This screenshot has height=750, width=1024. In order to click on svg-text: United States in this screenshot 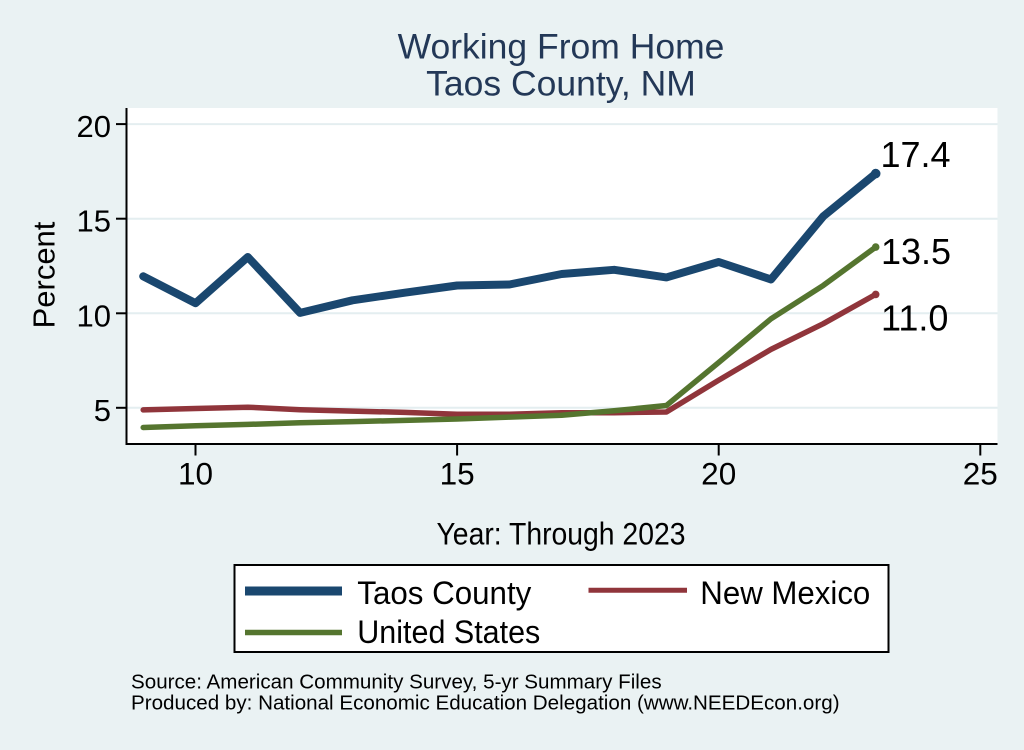, I will do `click(448, 632)`.